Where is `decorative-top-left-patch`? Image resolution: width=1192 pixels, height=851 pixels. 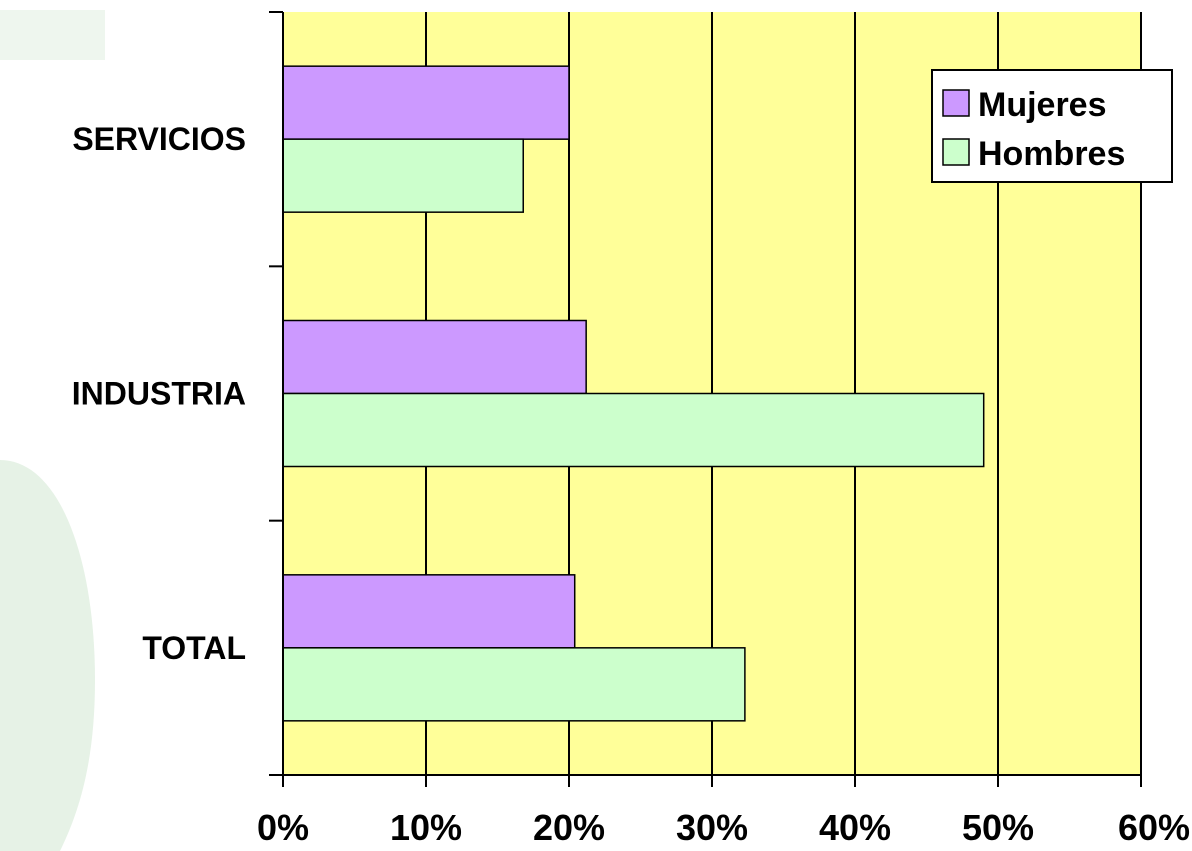
decorative-top-left-patch is located at coordinates (52, 35).